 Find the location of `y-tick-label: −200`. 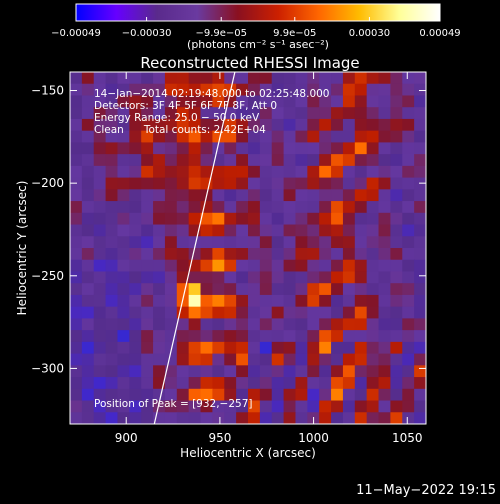

y-tick-label: −200 is located at coordinates (47, 183).